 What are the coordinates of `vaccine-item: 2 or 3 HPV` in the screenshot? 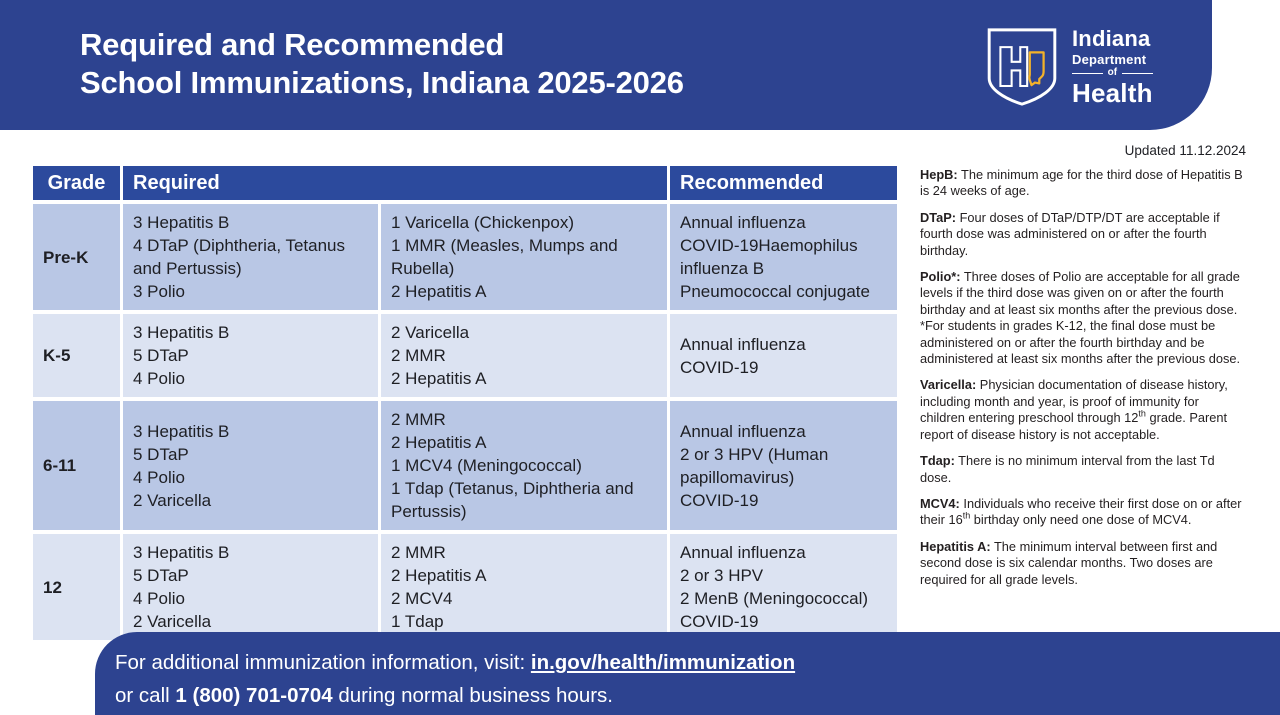 It's located at (722, 575).